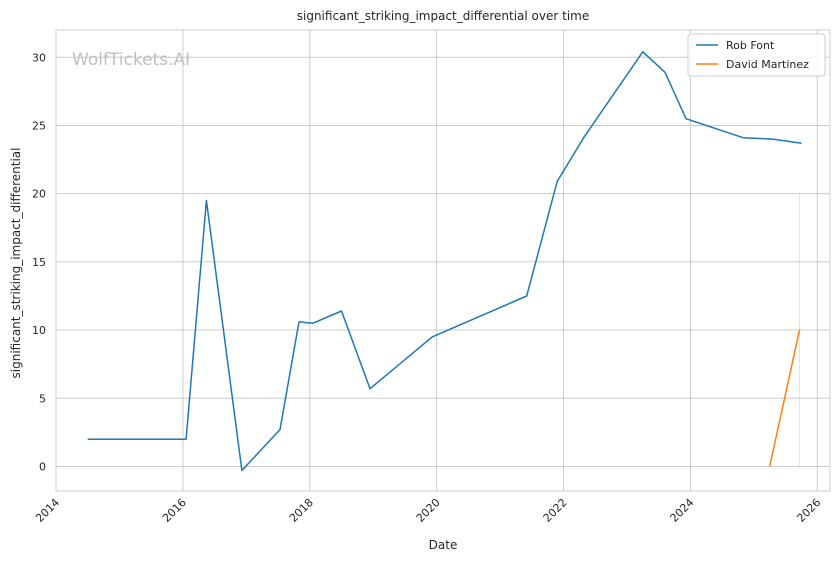 This screenshot has height=561, width=840. What do you see at coordinates (443, 545) in the screenshot?
I see `x-axis-label: Date` at bounding box center [443, 545].